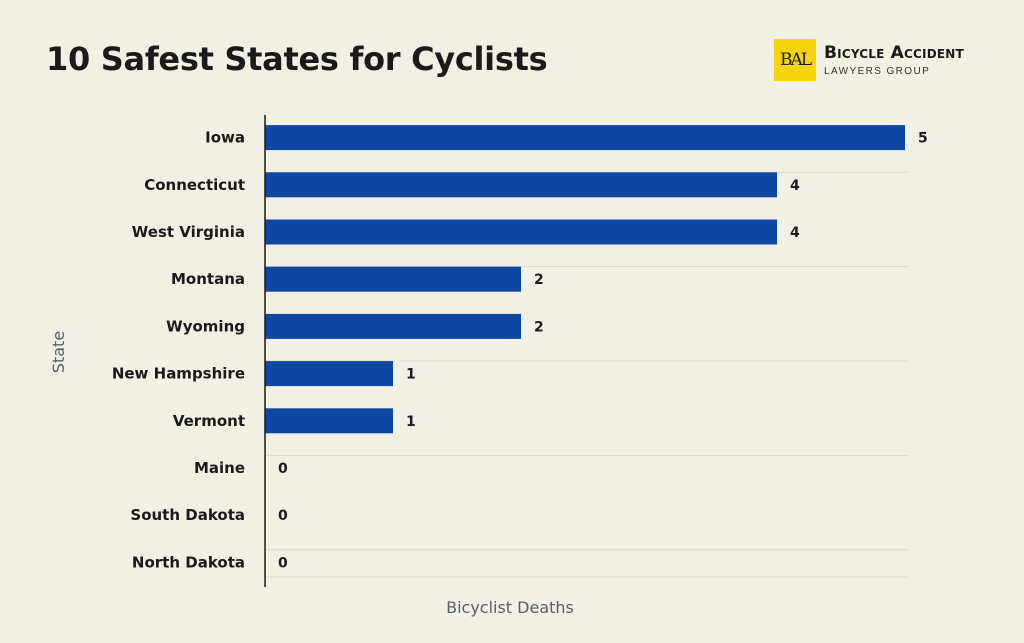 The image size is (1024, 643). I want to click on brand-logo: BAL Bicycle Accident LAWYERS GROUP, so click(869, 60).